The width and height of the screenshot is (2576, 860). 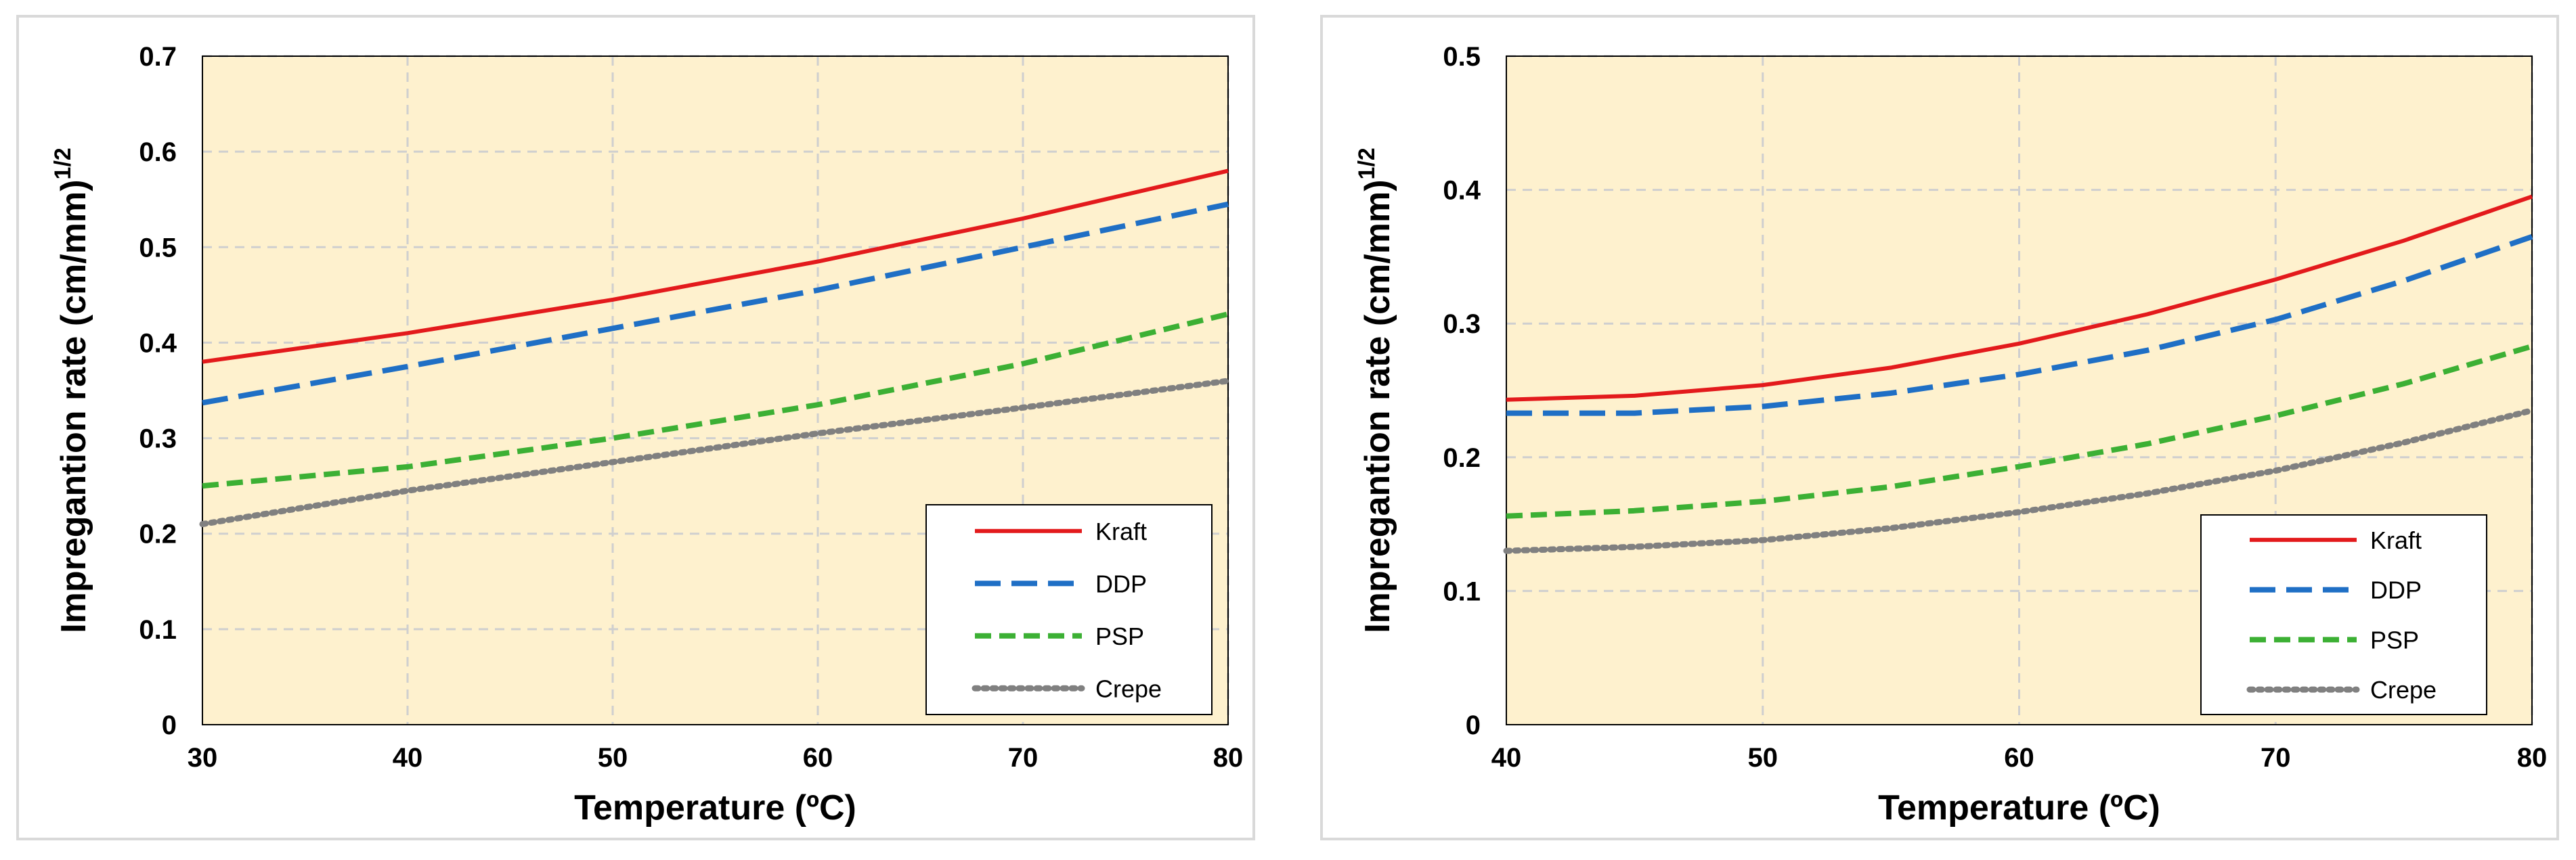 I want to click on y-tick-label: 0.7, so click(x=158, y=57).